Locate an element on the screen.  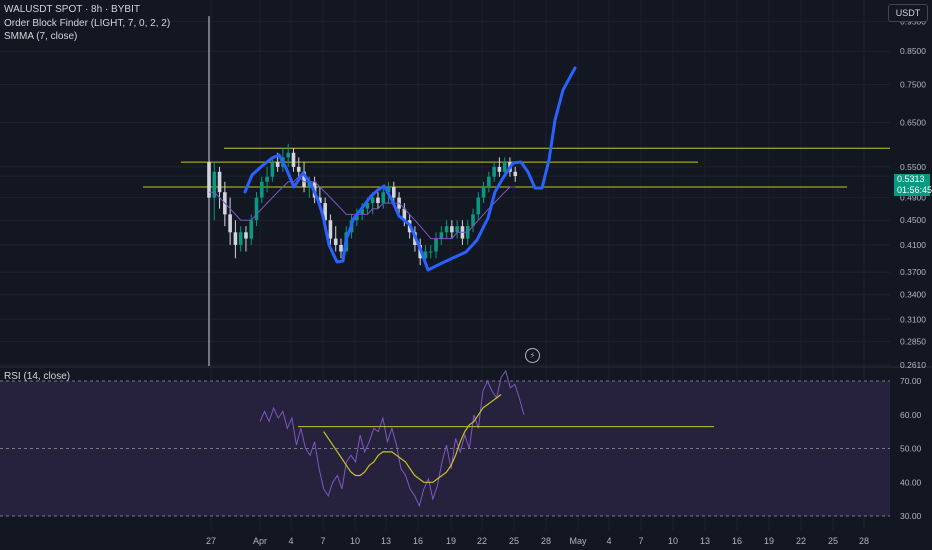
projection-drawing is located at coordinates (410, 169).